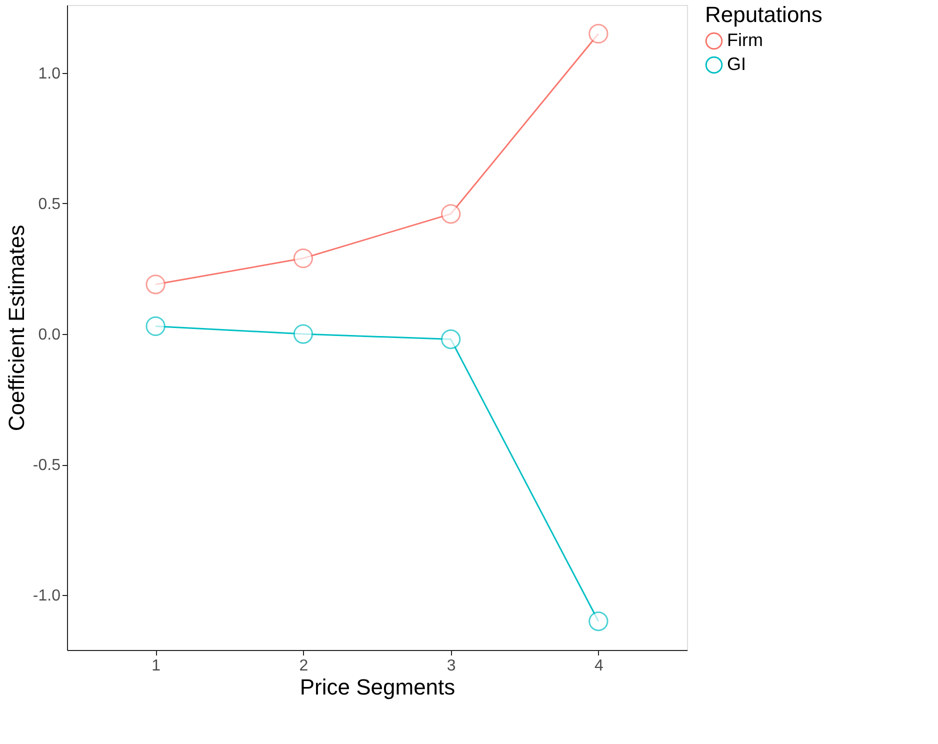  Describe the element at coordinates (745, 40) in the screenshot. I see `legend-label: Firm` at that location.